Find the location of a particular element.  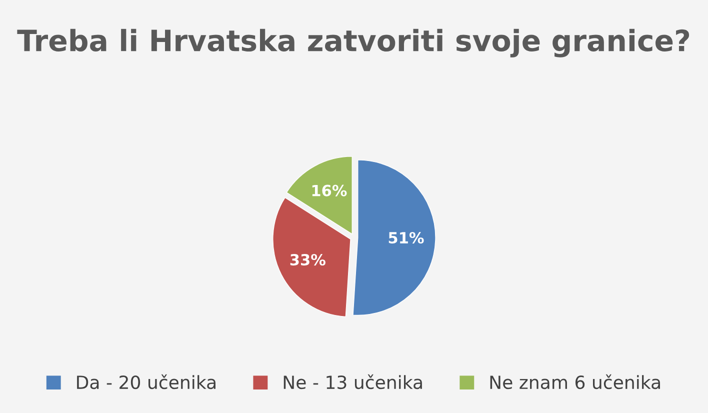

data-label: 33% is located at coordinates (308, 260).